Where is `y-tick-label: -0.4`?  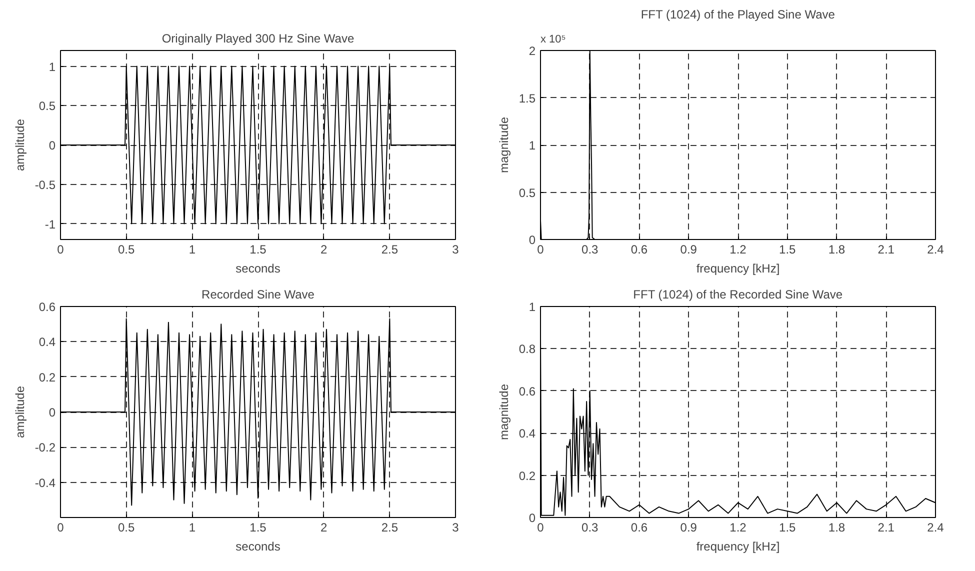
y-tick-label: -0.4 is located at coordinates (45, 483).